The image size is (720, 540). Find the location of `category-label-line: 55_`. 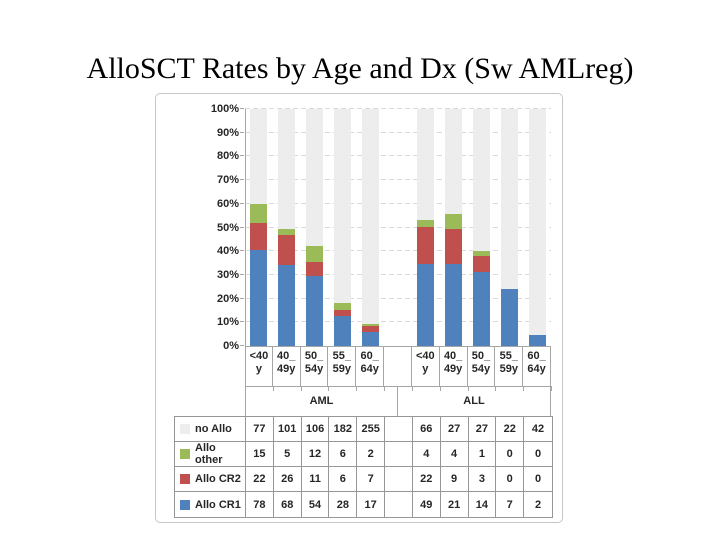

category-label-line: 55_ is located at coordinates (508, 356).